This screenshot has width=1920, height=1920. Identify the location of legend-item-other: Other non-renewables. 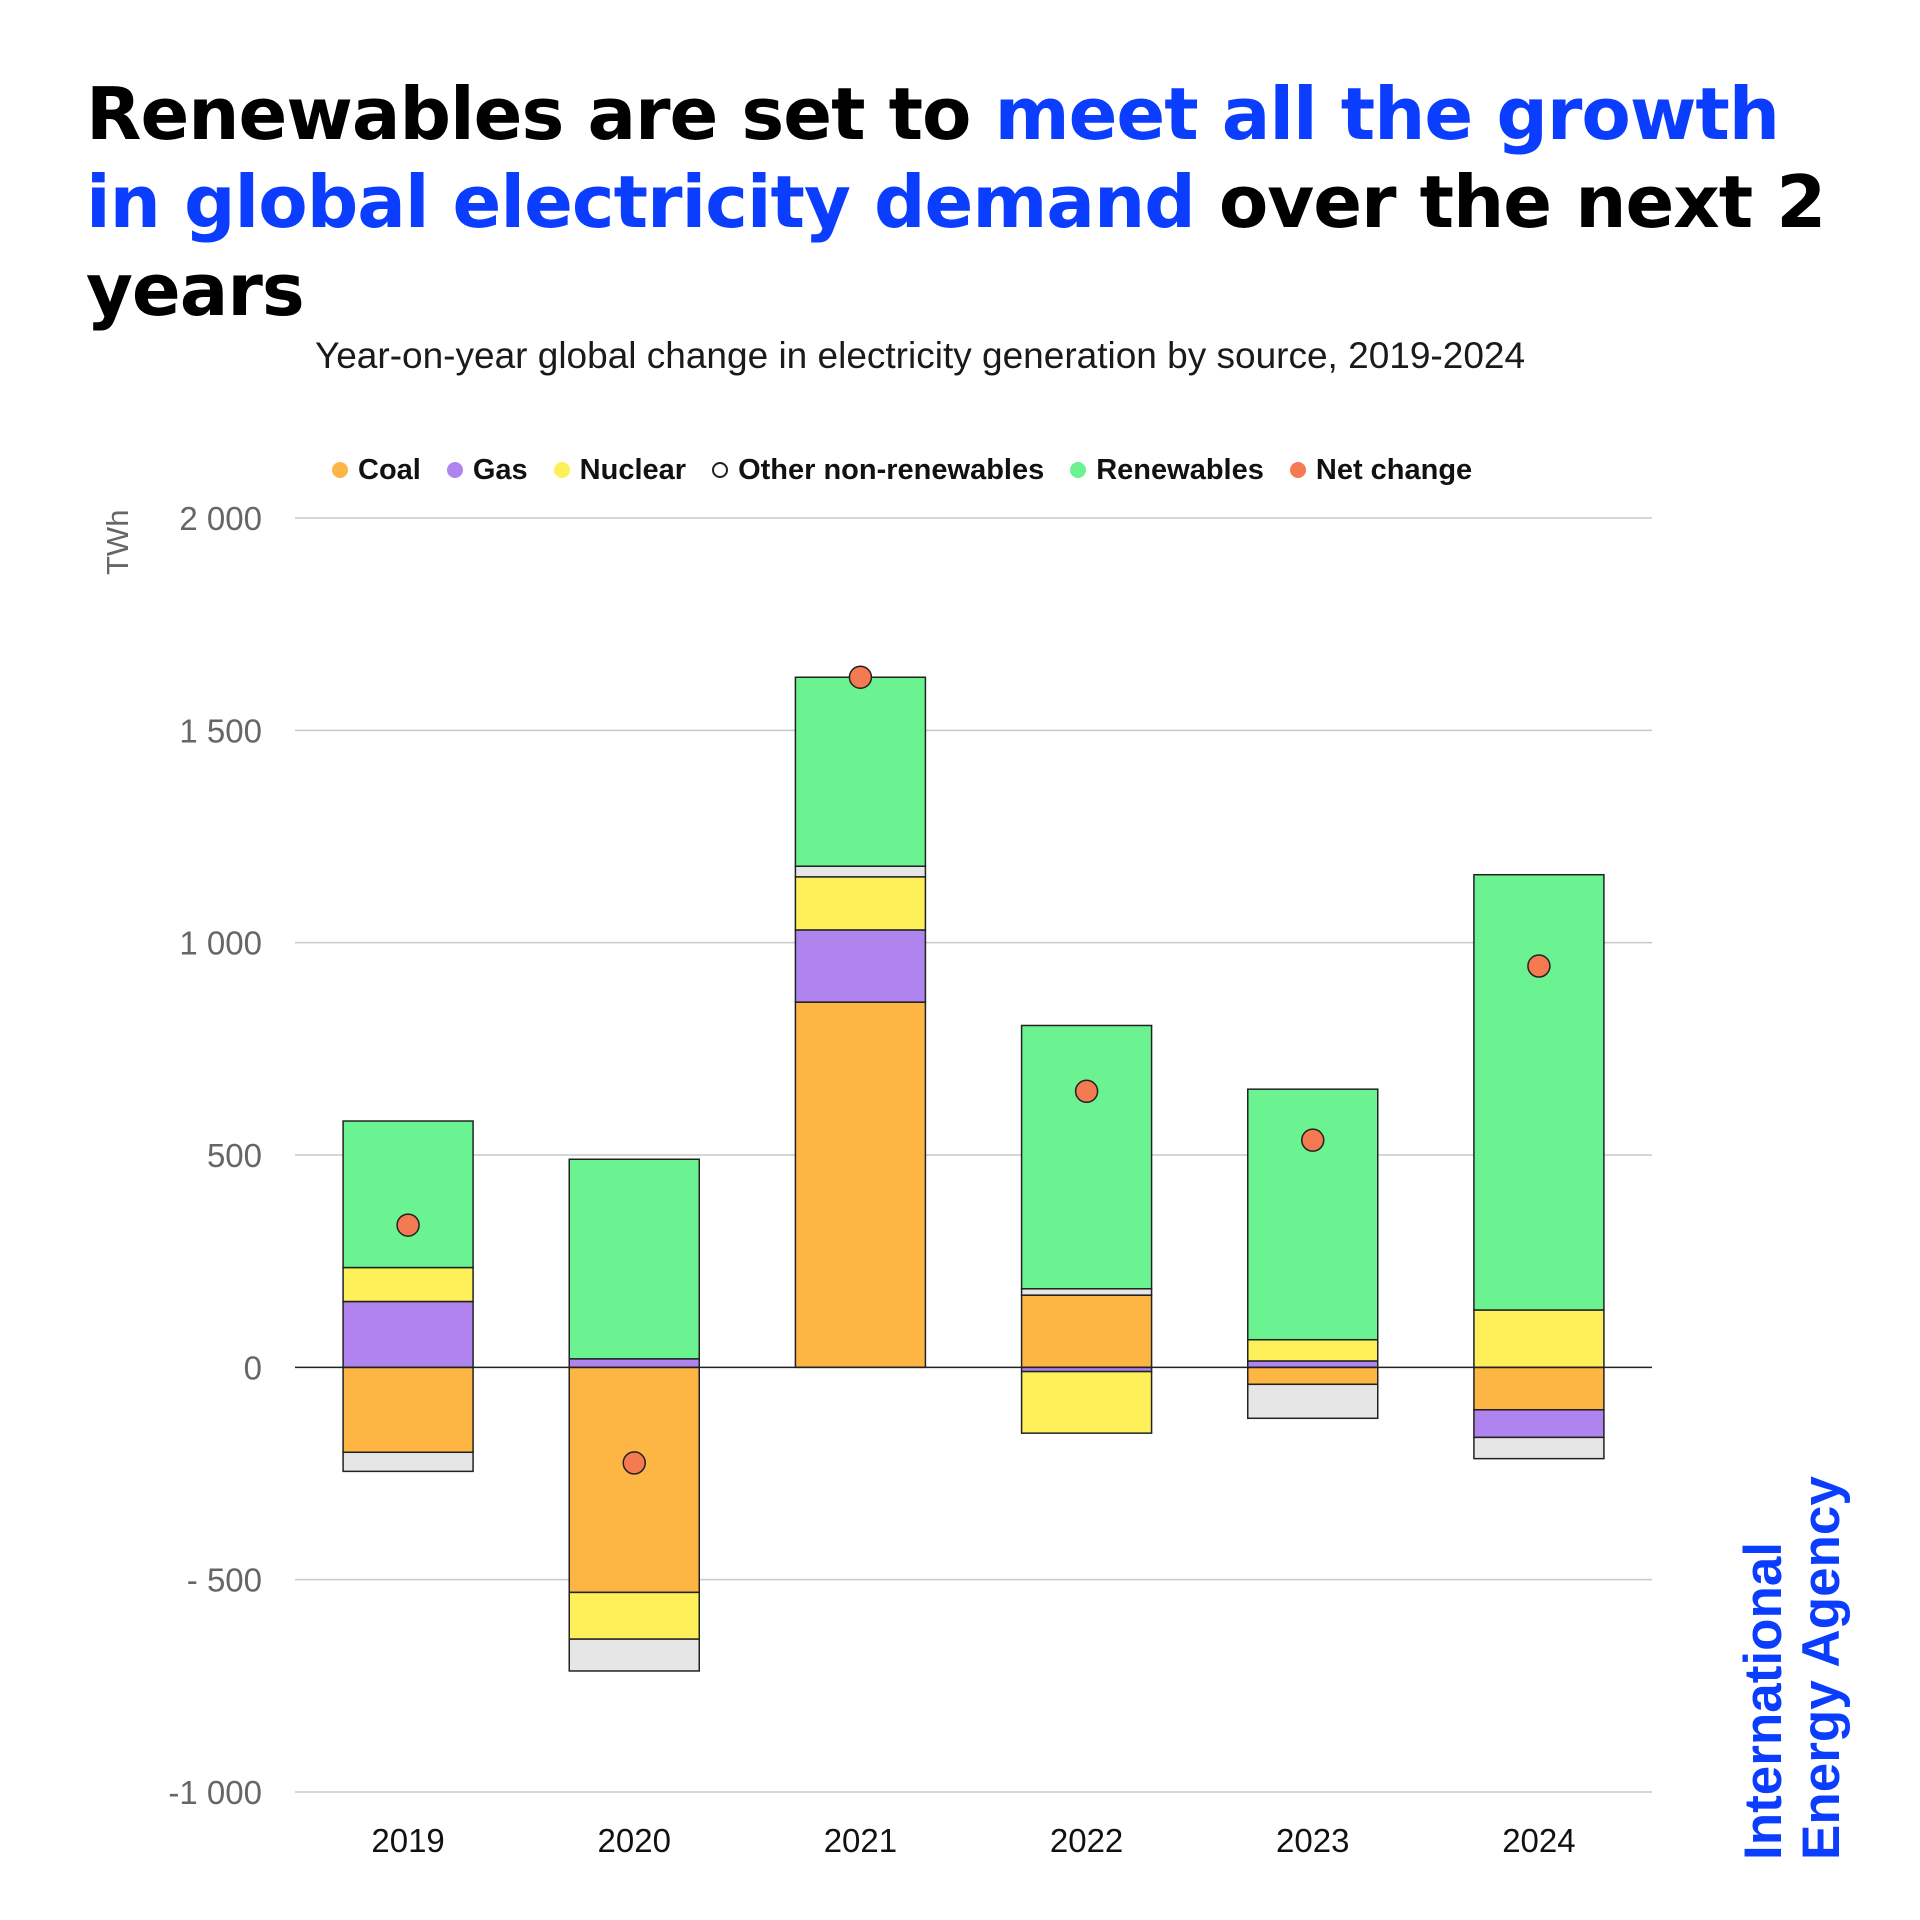
(878, 470).